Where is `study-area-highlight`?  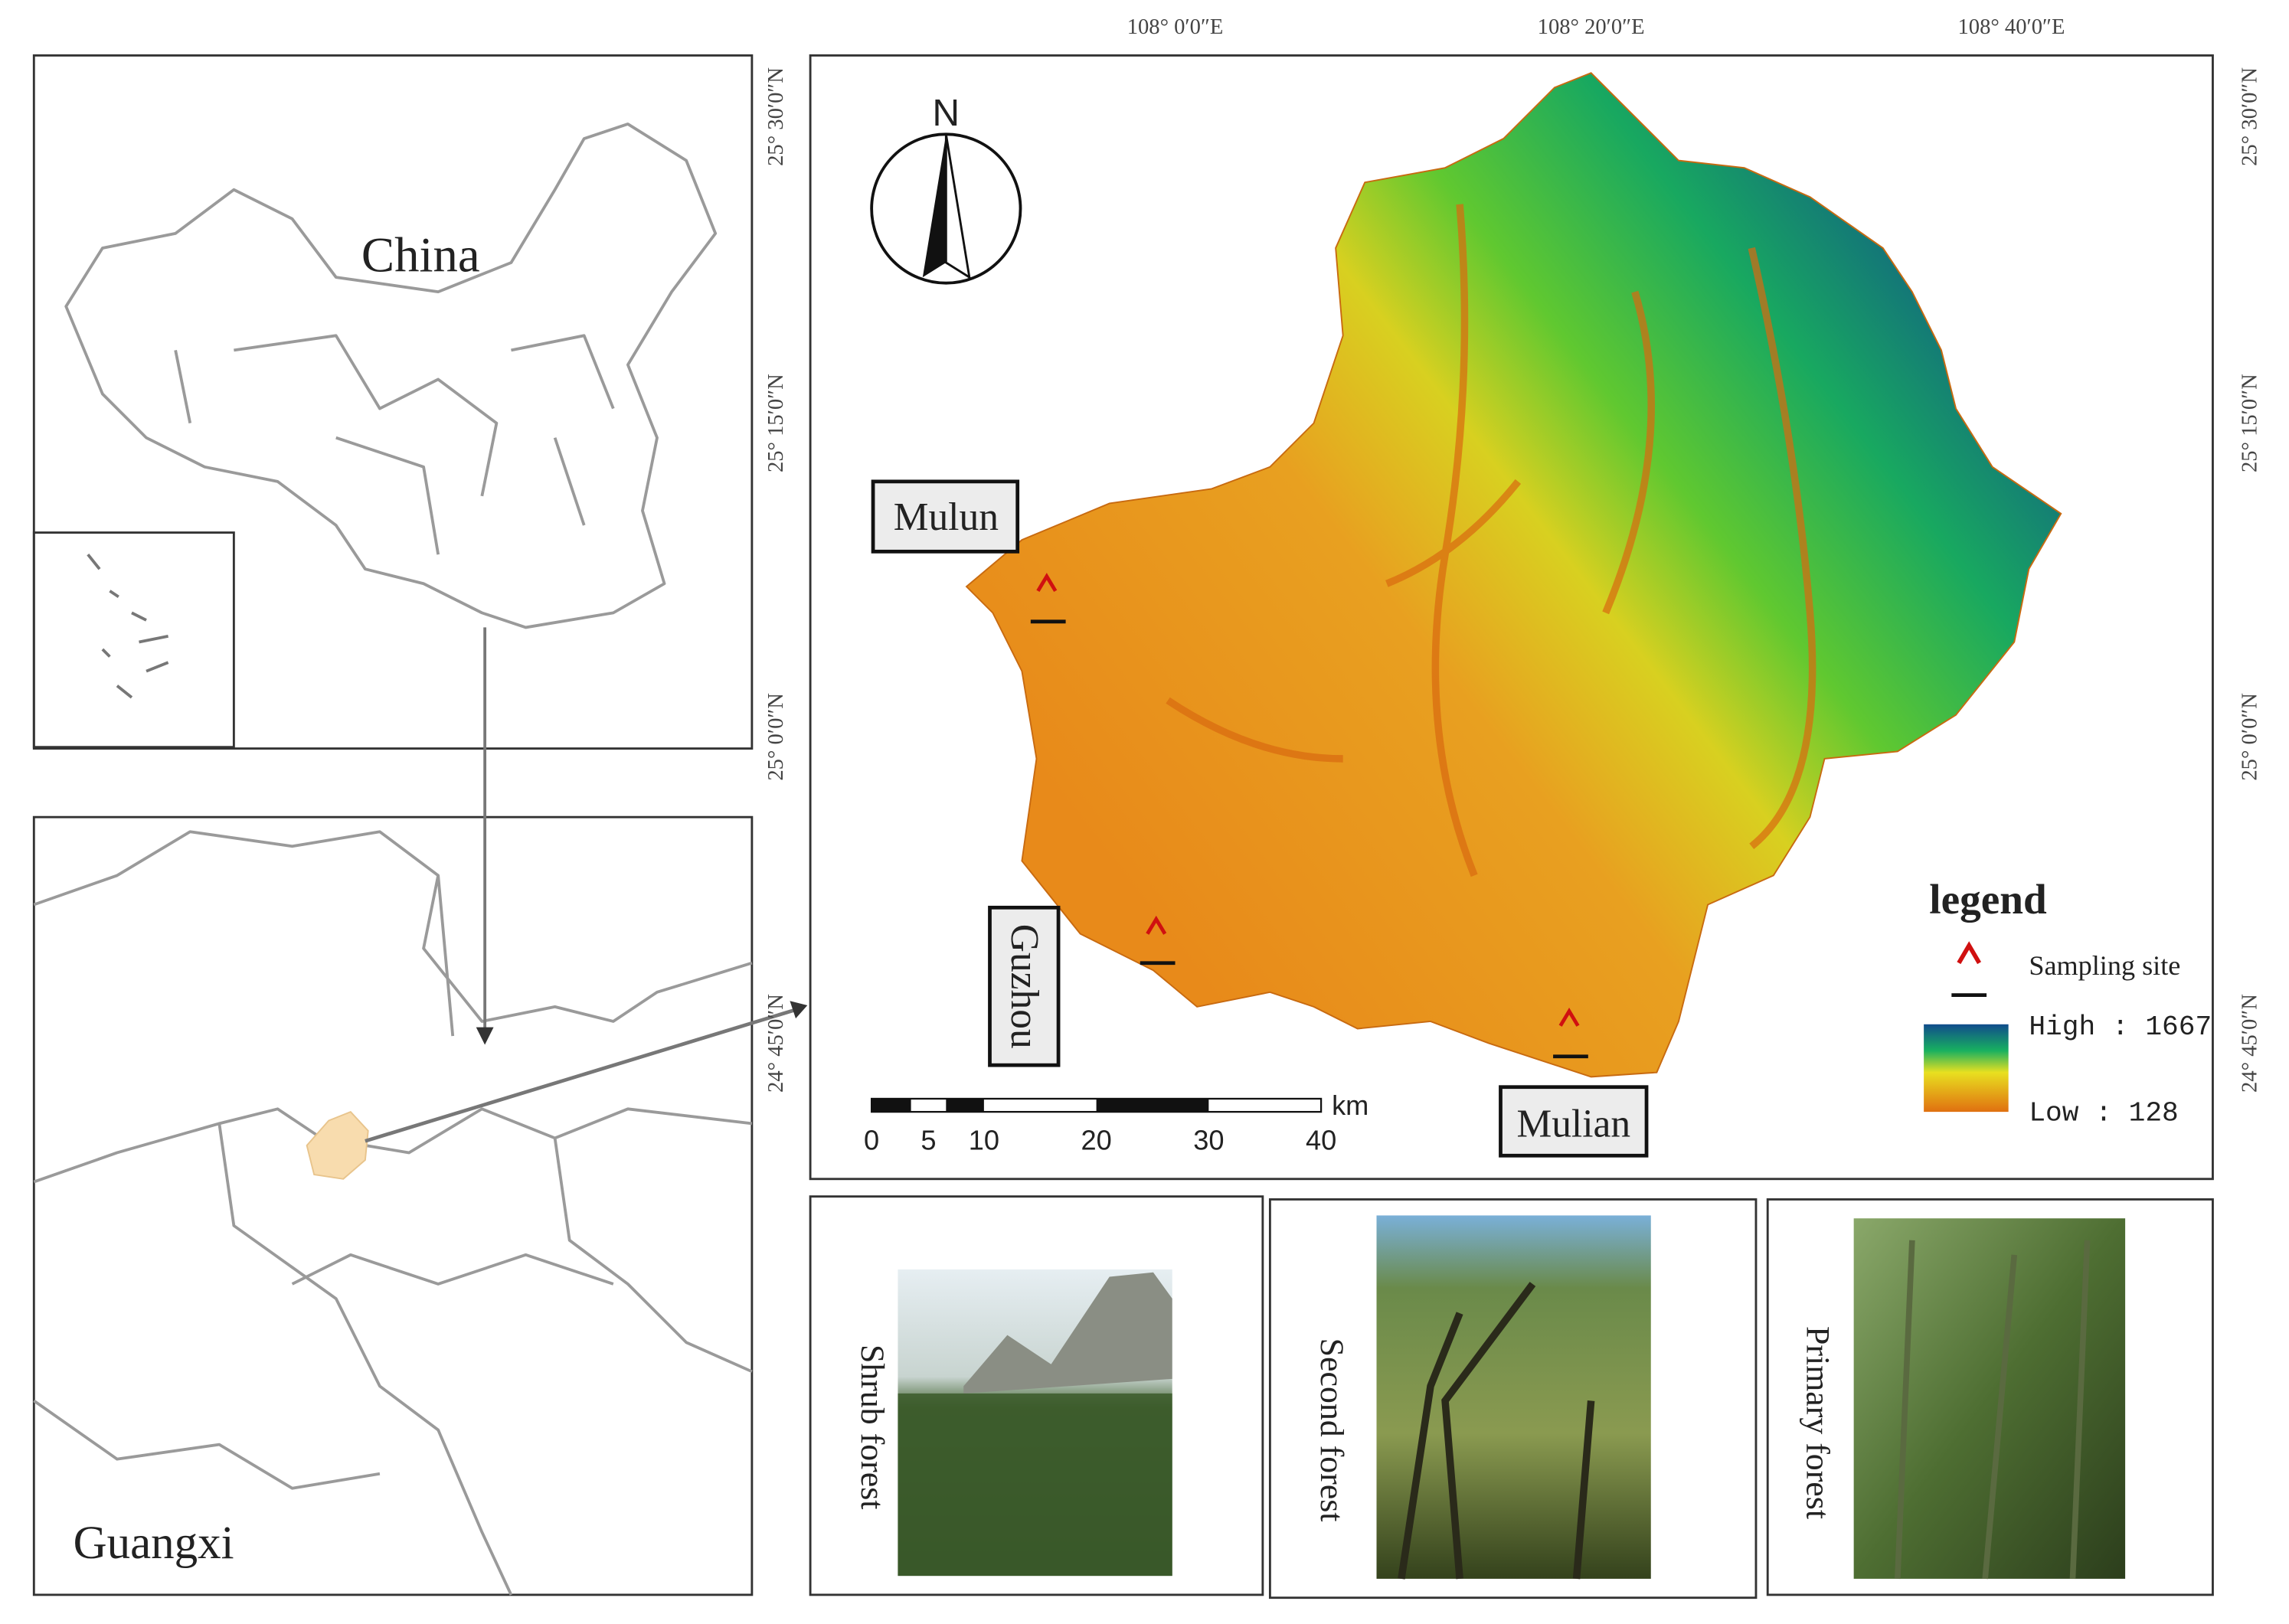 study-area-highlight is located at coordinates (337, 1145).